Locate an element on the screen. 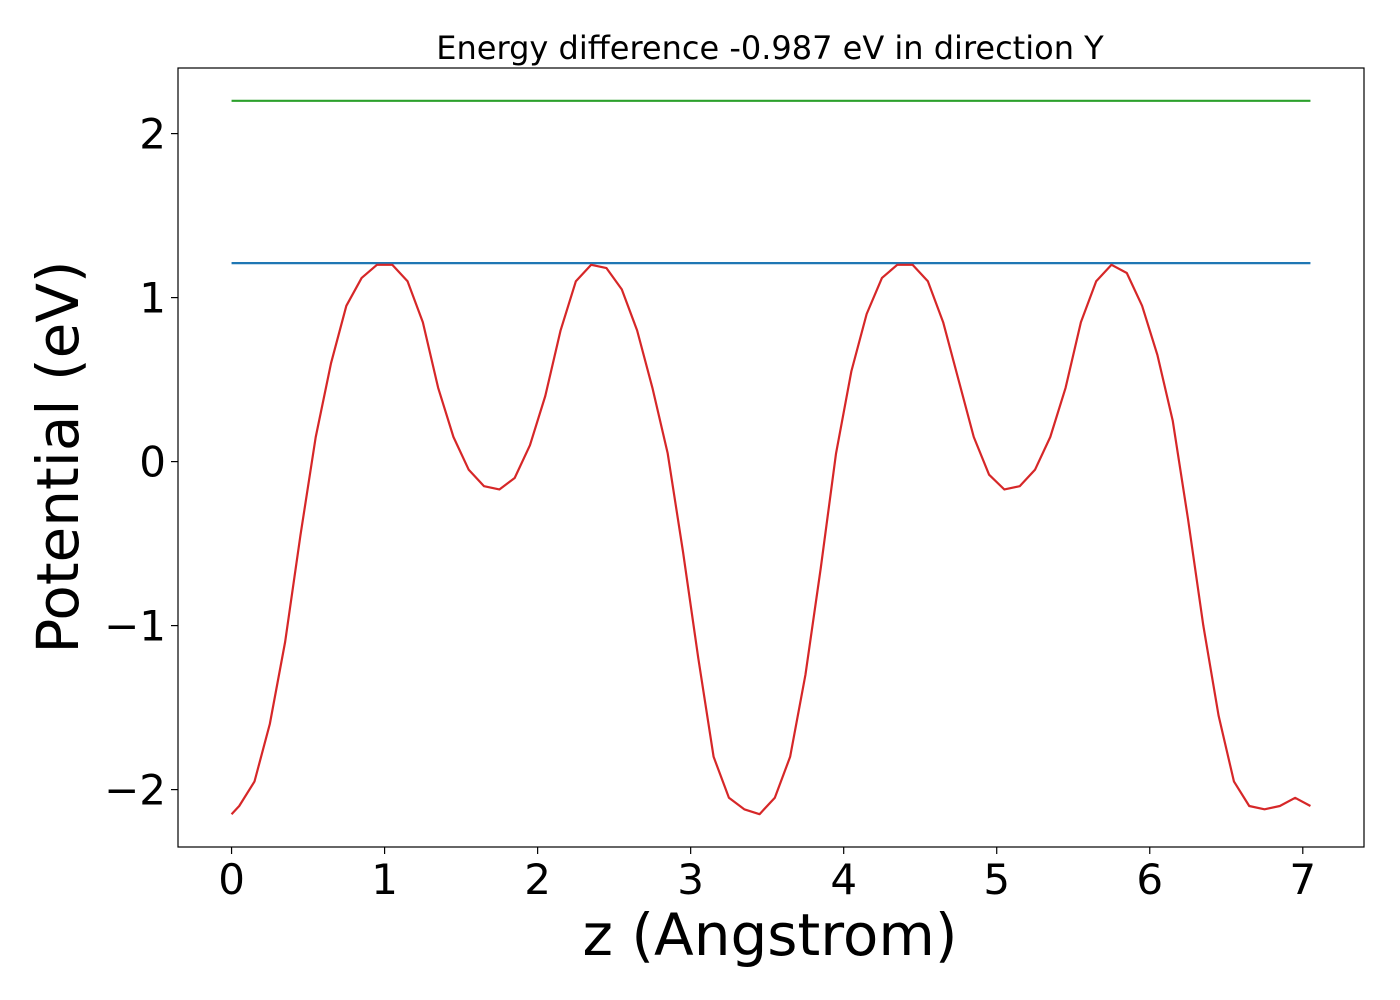 The image size is (1400, 1000). y-axis-ticks: −2 −1 0 1 2 is located at coordinates (141, 462).